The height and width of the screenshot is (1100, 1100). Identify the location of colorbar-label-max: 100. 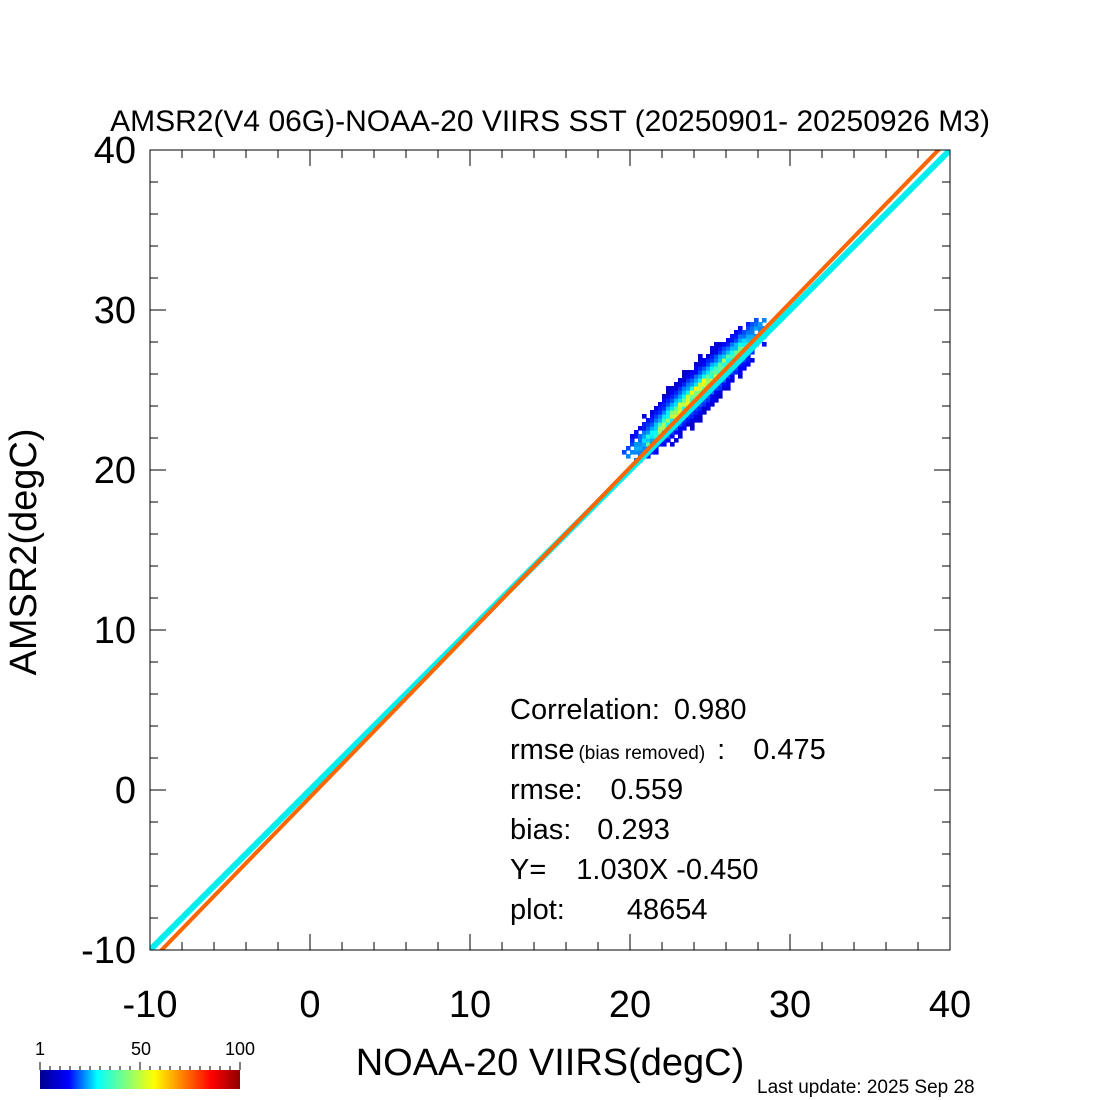
(240, 1049).